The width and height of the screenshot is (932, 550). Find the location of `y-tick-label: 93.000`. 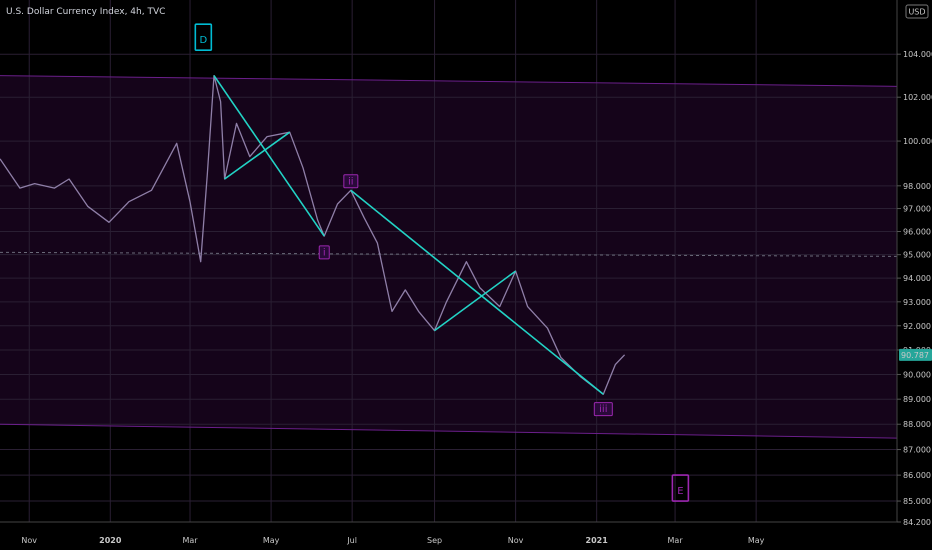

y-tick-label: 93.000 is located at coordinates (917, 302).